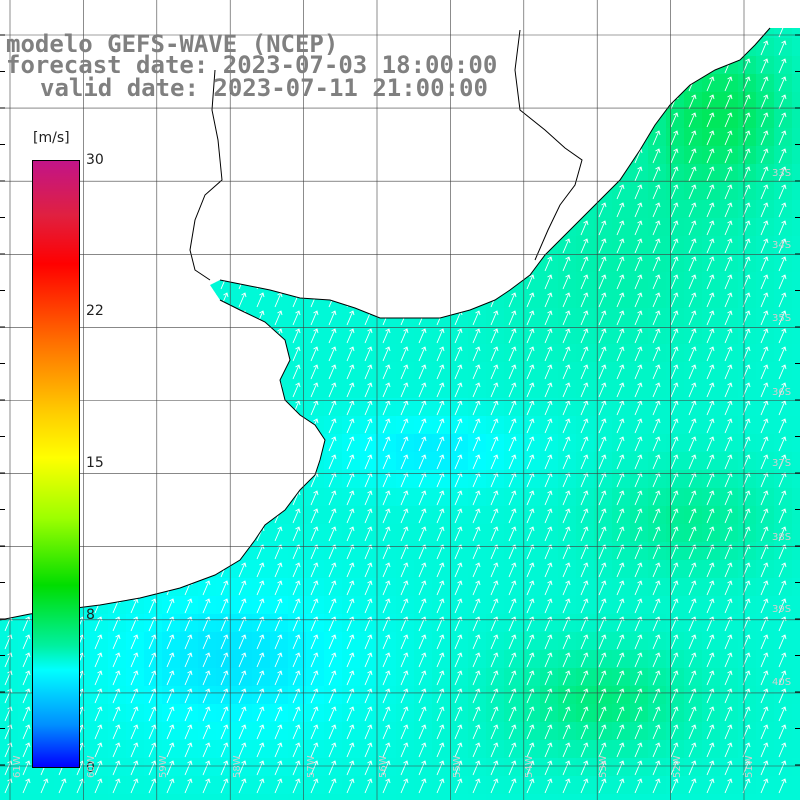 Image resolution: width=800 pixels, height=800 pixels. I want to click on lon-label-58w: 58W, so click(237, 766).